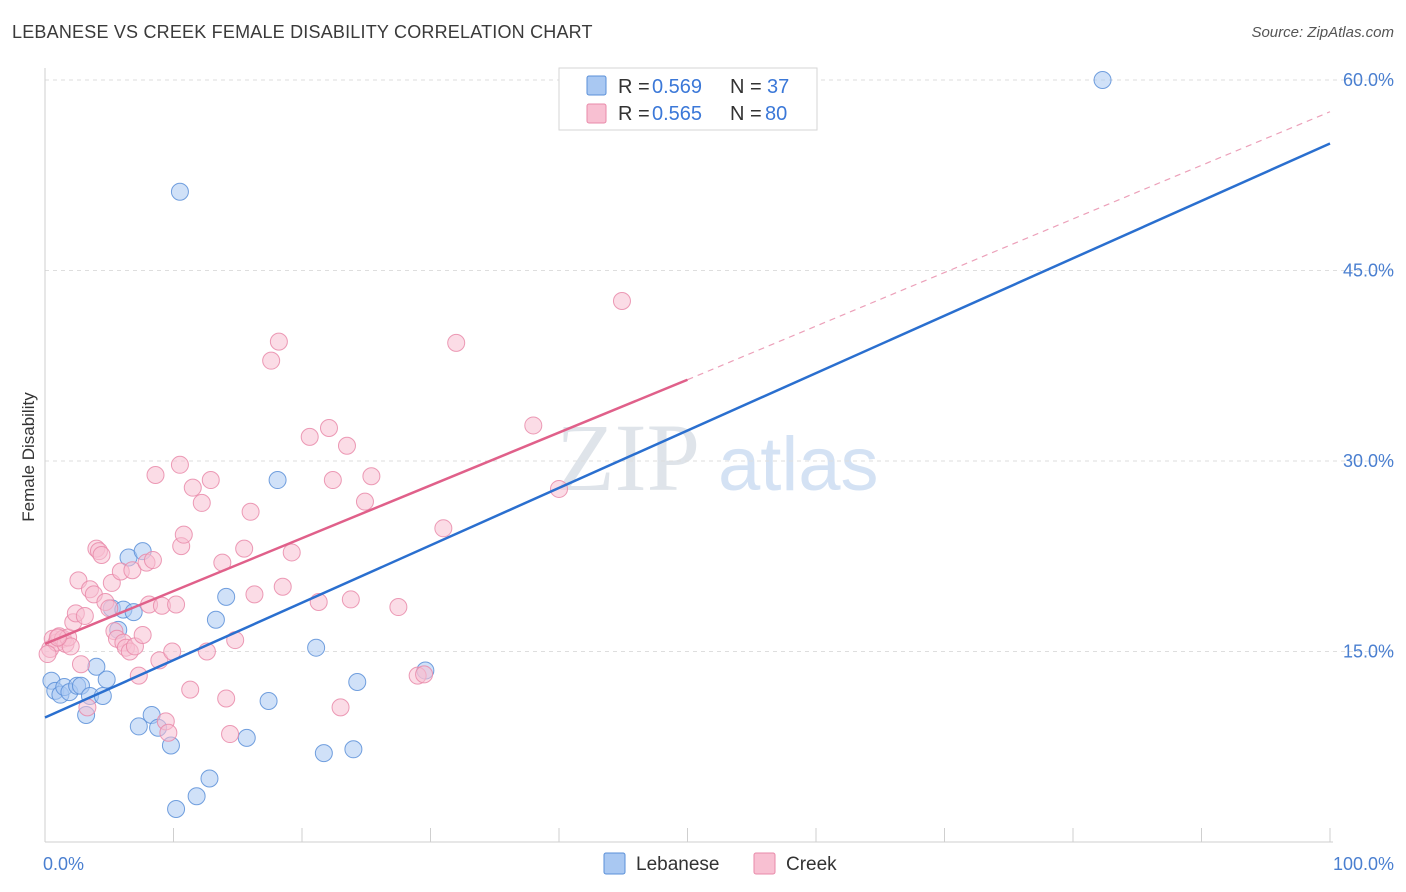 This screenshot has width=1406, height=892. What do you see at coordinates (634, 87) in the screenshot?
I see `legend-r-label-lebanese: R =` at bounding box center [634, 87].